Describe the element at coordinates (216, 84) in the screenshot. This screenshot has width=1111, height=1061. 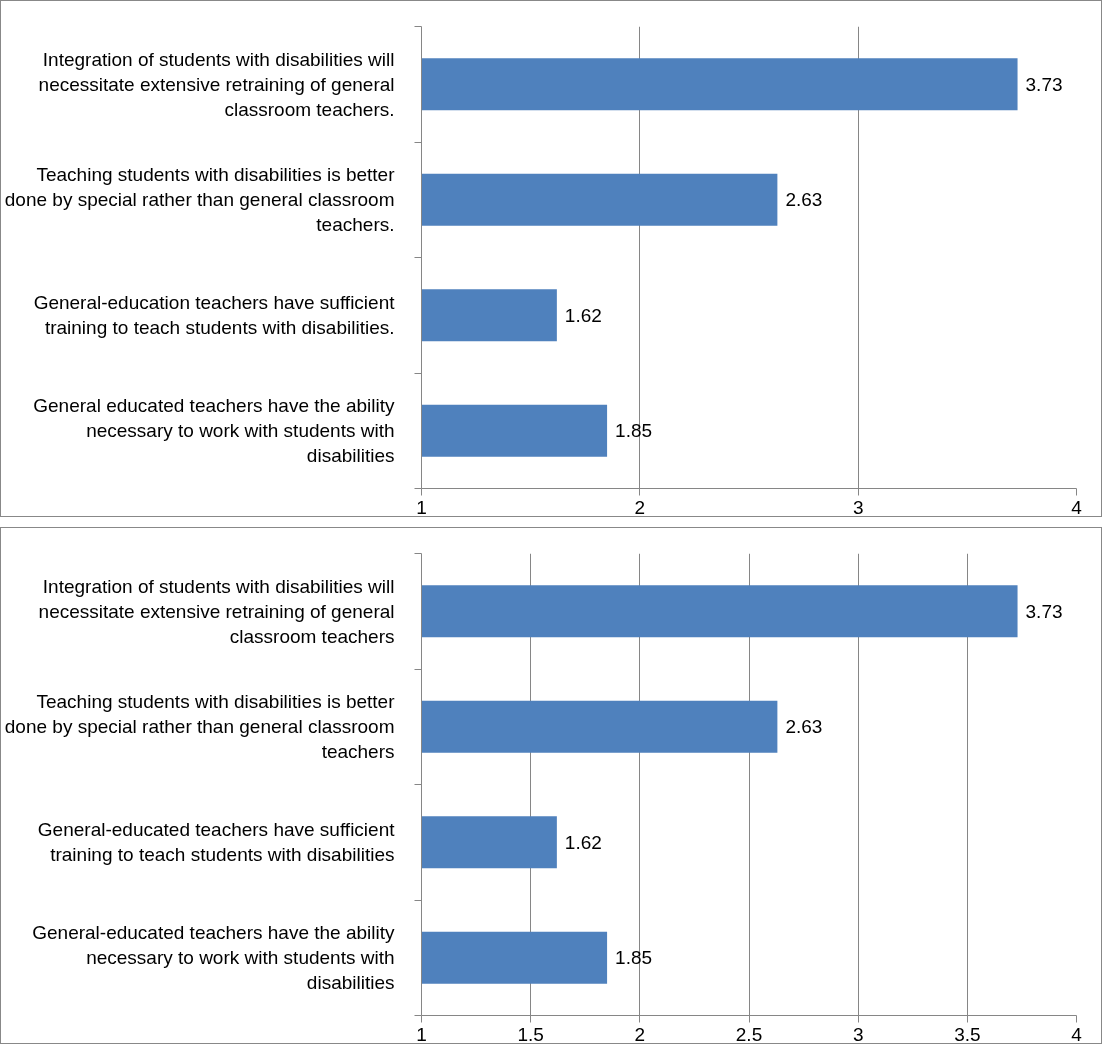
I see `y-tick-label: Integration of students with disabilities will necessitate extensive retraining of general classroom teachers.` at that location.